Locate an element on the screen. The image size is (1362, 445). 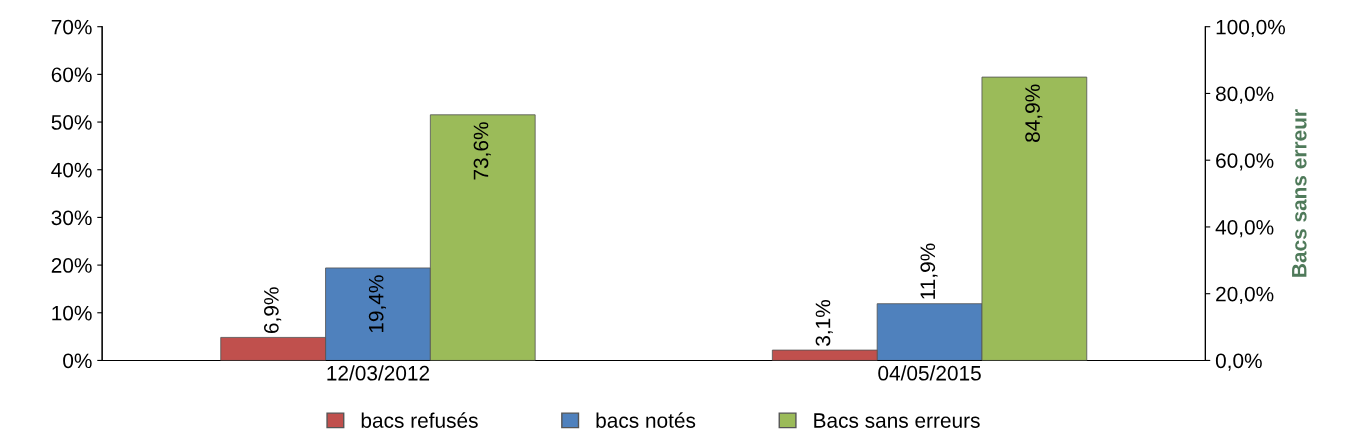
data-label: 84,9% is located at coordinates (1034, 113).